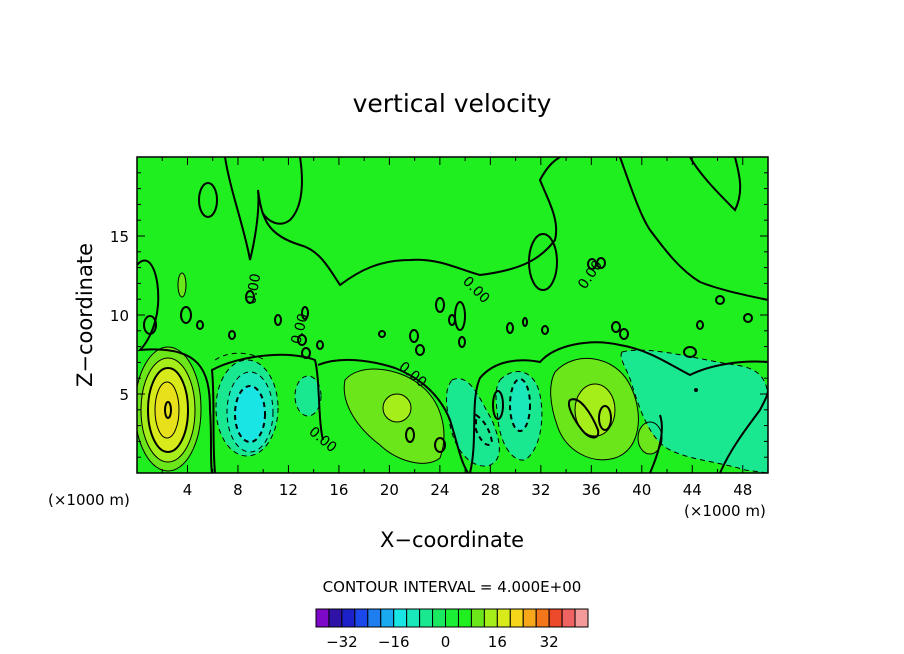 Image resolution: width=904 pixels, height=654 pixels. What do you see at coordinates (641, 490) in the screenshot?
I see `x-tick-label: 40` at bounding box center [641, 490].